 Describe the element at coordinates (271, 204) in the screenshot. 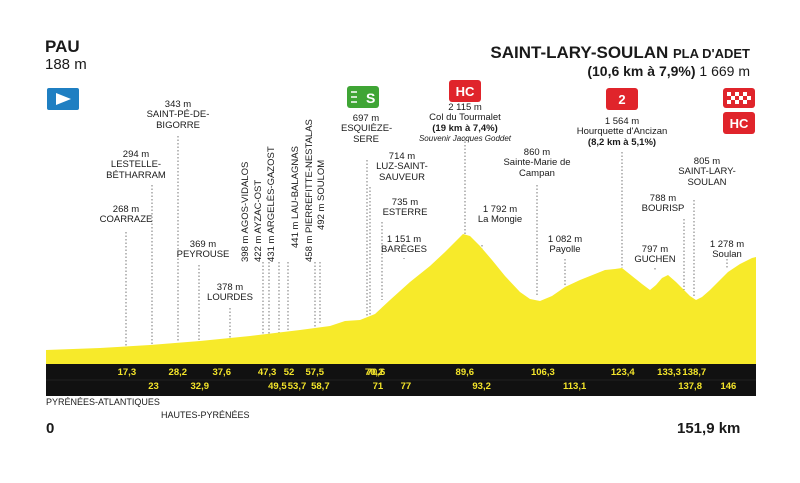

I see `place-argeles: 431 m ARGELÈS-GAZOST` at that location.